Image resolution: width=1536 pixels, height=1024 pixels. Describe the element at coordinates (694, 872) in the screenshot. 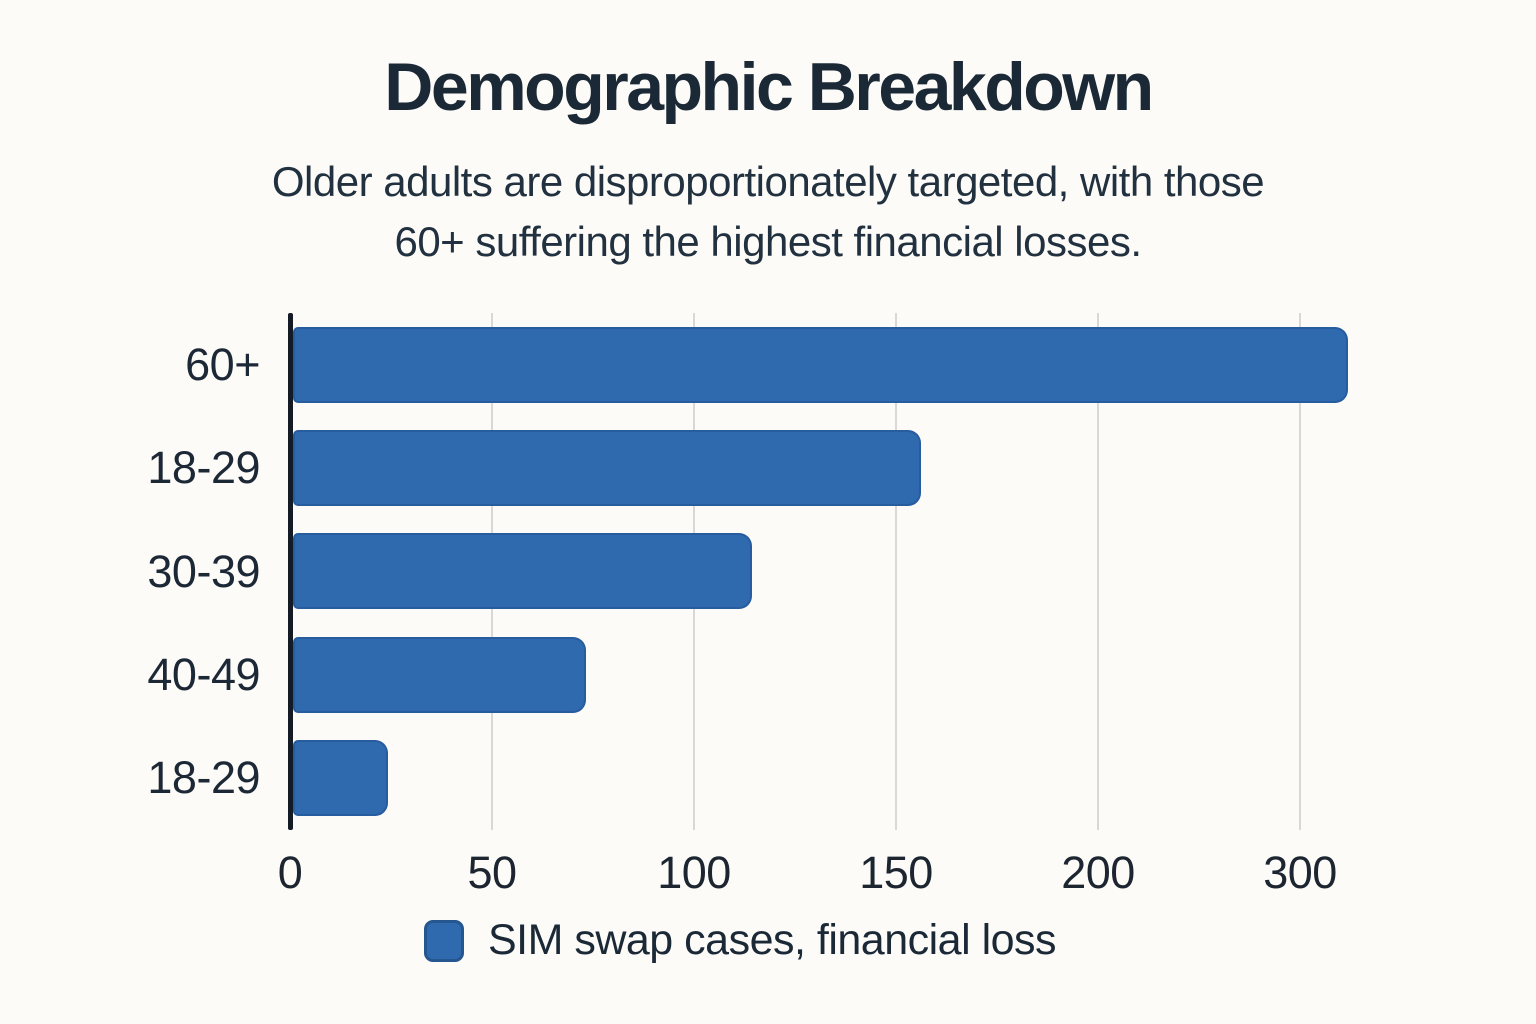

I see `x-axis-label-100: 100` at that location.